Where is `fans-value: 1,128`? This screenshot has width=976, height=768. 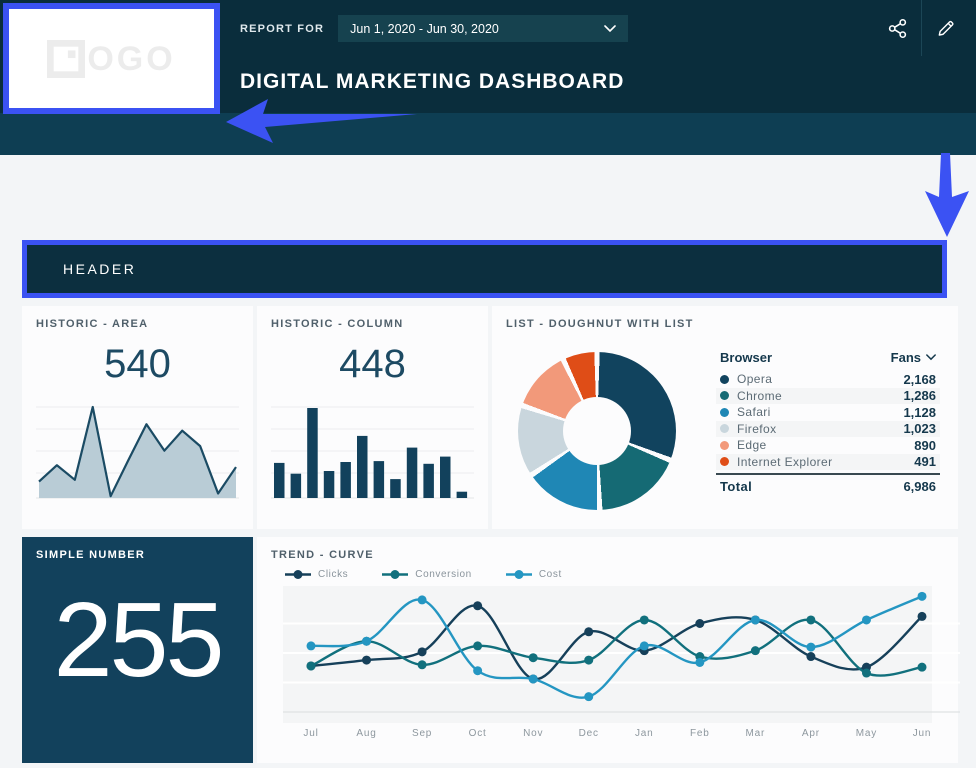
fans-value: 1,128 is located at coordinates (919, 412).